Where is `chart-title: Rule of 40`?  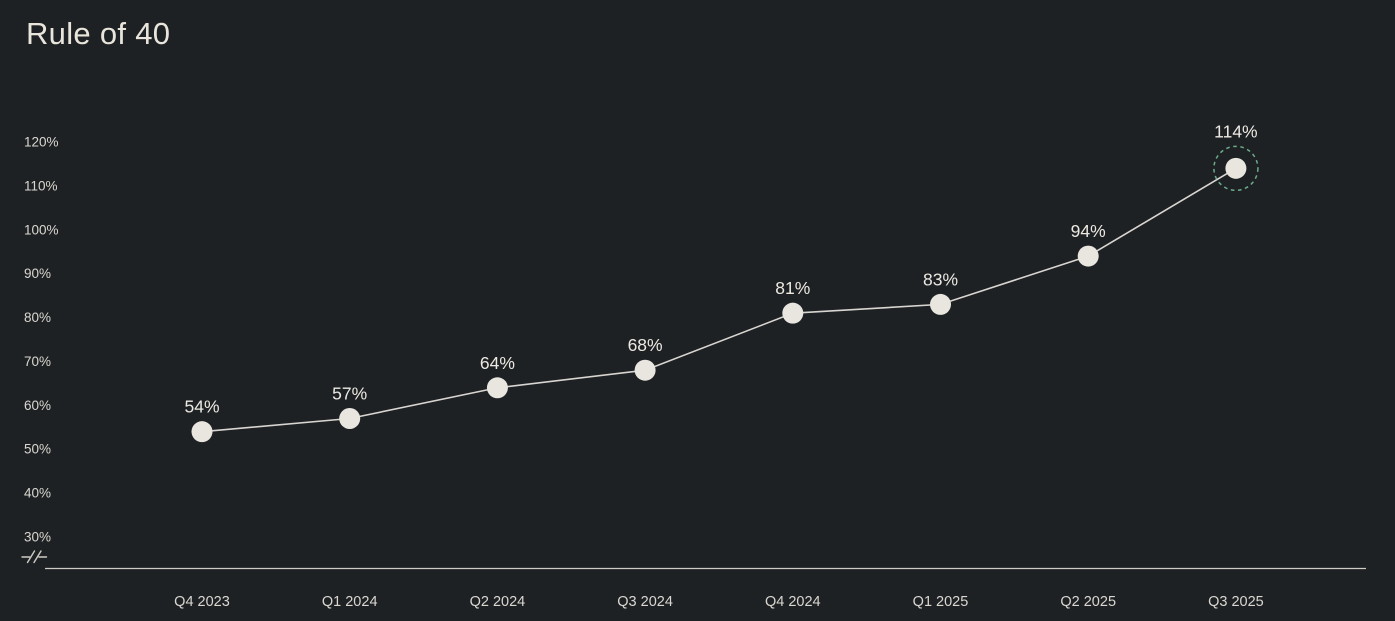
chart-title: Rule of 40 is located at coordinates (98, 33).